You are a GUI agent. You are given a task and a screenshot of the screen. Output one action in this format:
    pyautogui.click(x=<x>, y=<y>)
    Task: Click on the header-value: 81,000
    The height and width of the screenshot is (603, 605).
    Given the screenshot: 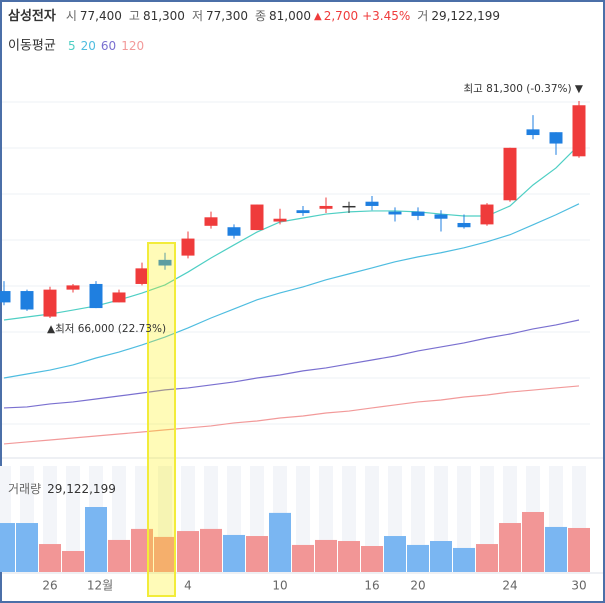 What is the action you would take?
    pyautogui.click(x=290, y=16)
    